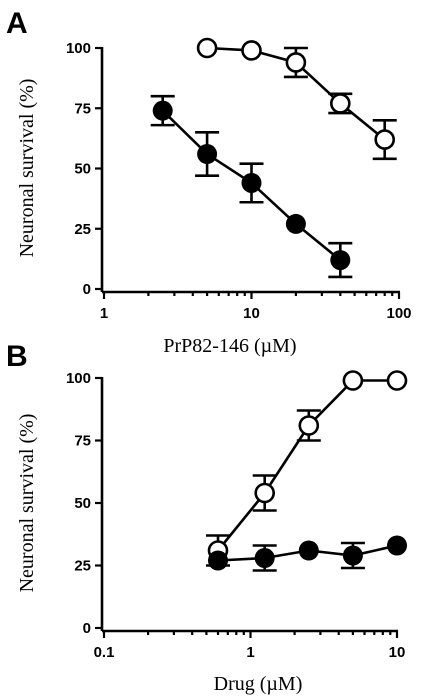 The image size is (421, 697). What do you see at coordinates (104, 652) in the screenshot?
I see `x-tick-label: 0.1` at bounding box center [104, 652].